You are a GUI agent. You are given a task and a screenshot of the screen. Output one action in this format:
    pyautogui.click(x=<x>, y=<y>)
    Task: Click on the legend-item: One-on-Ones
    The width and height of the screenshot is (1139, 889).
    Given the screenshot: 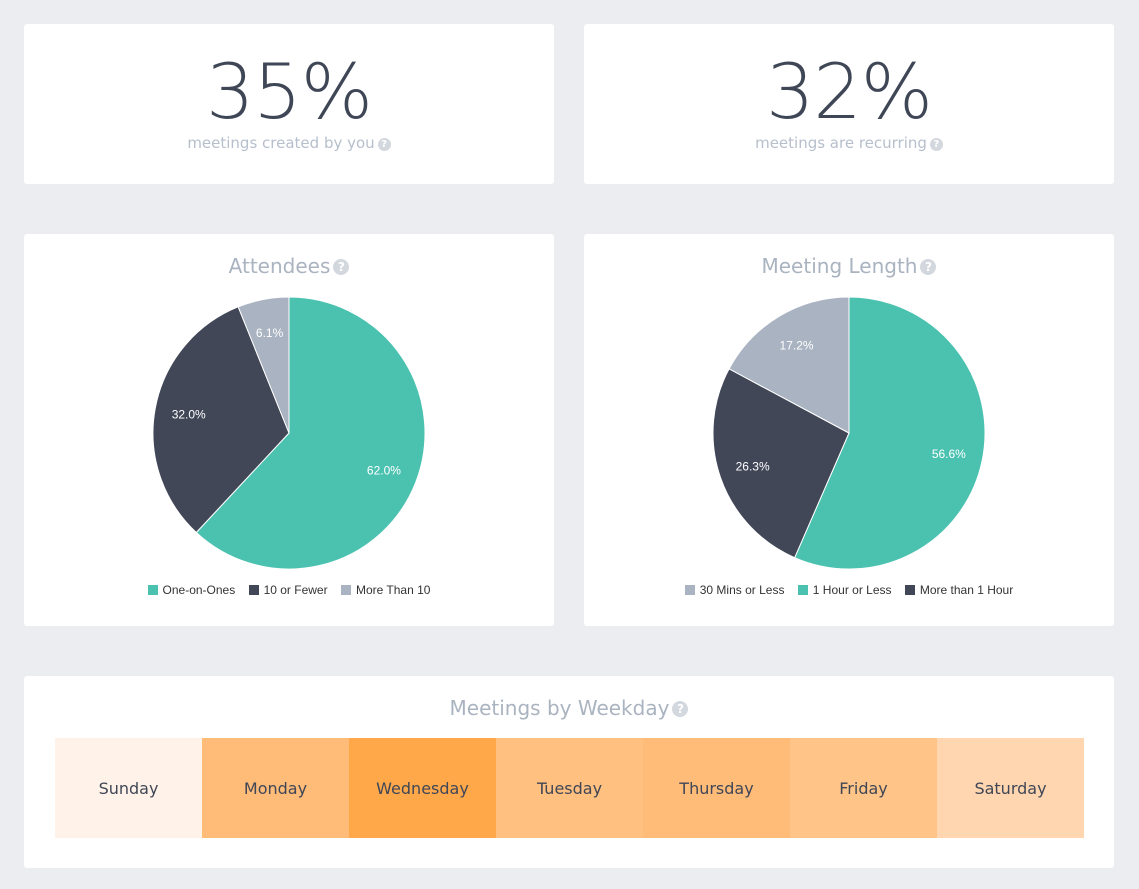 What is the action you would take?
    pyautogui.click(x=191, y=590)
    